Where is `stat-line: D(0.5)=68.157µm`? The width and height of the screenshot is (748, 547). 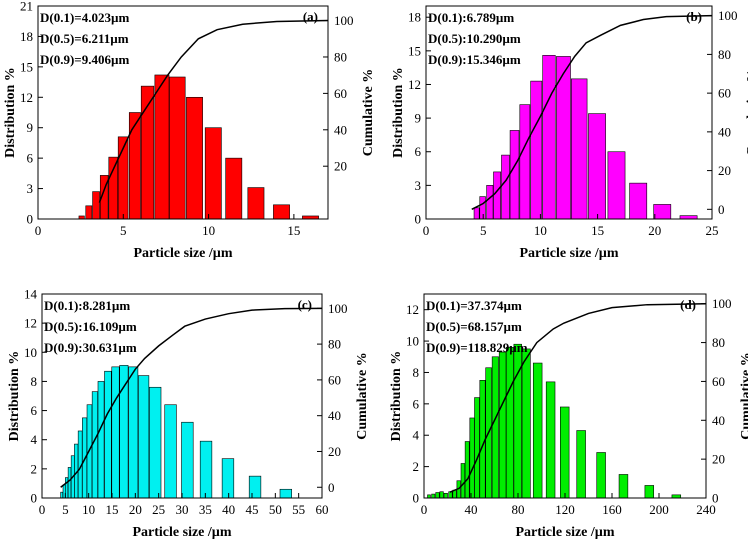
stat-line: D(0.5)=68.157µm is located at coordinates (474, 326).